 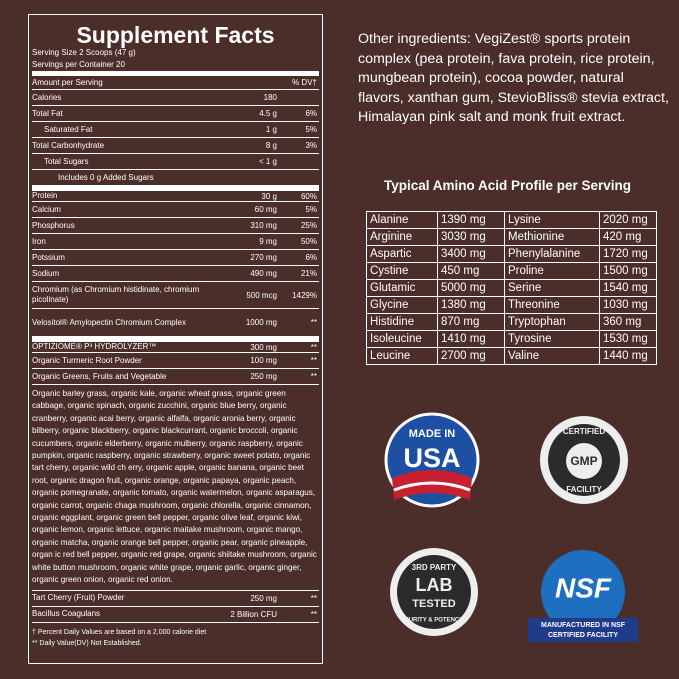 What do you see at coordinates (175, 130) in the screenshot?
I see `facts-row: Saturated Fat 1 g 5%` at bounding box center [175, 130].